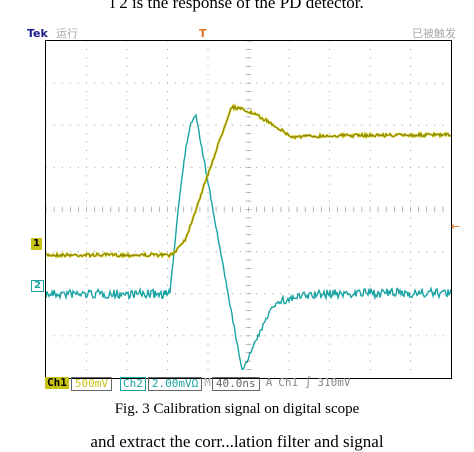 The width and height of the screenshot is (474, 452). What do you see at coordinates (237, 6) in the screenshot?
I see `header-text: l 2 is the response of the PD detector.` at bounding box center [237, 6].